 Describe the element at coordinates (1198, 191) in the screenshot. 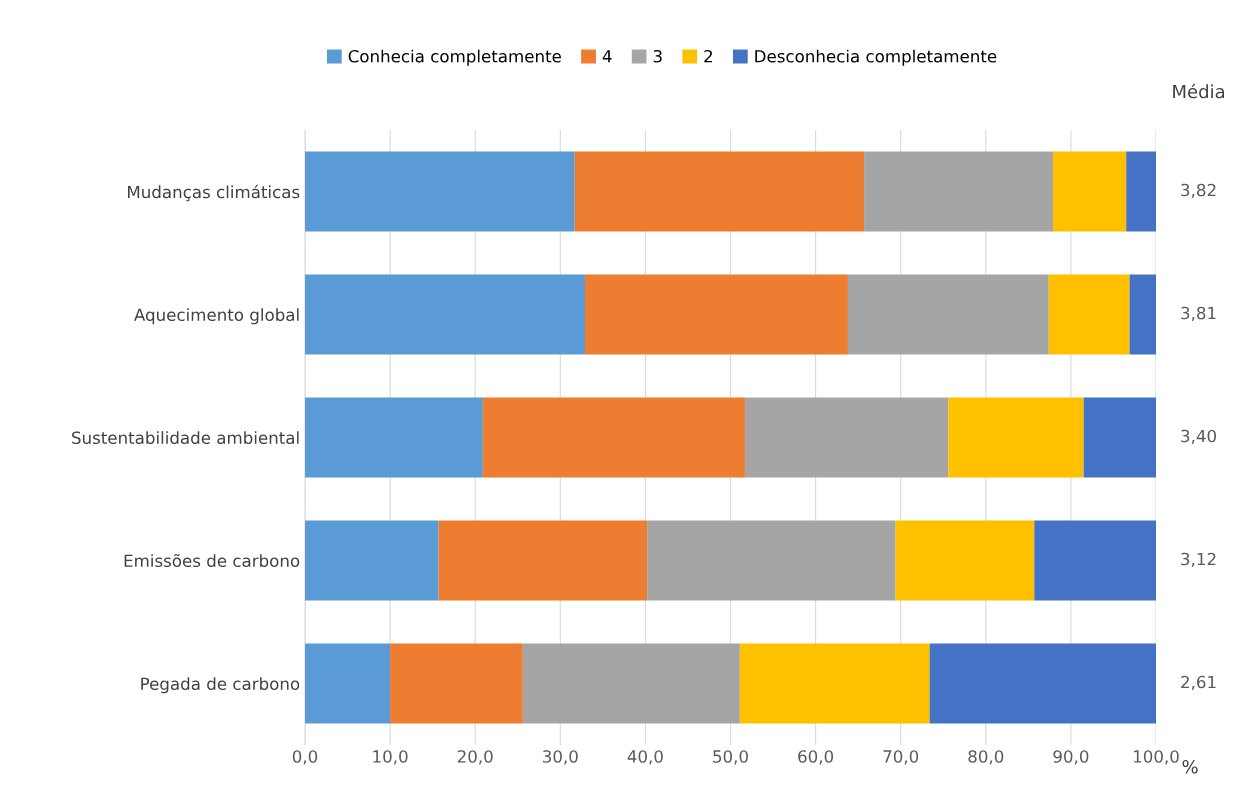

I see `text: 3,82` at that location.